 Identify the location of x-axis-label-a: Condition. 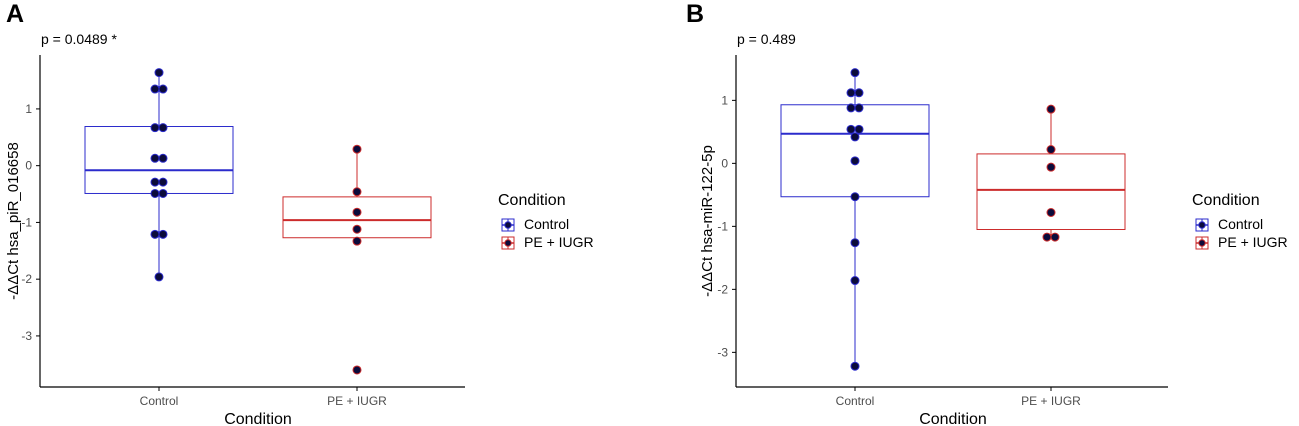
(258, 418).